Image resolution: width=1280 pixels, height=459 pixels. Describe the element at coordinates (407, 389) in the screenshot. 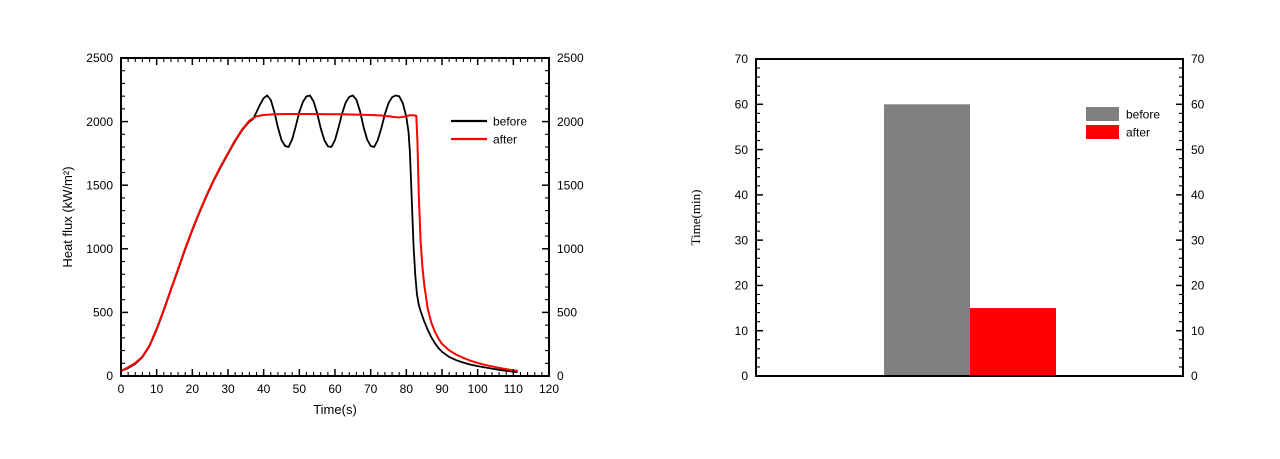

I see `svg-text: 80` at that location.